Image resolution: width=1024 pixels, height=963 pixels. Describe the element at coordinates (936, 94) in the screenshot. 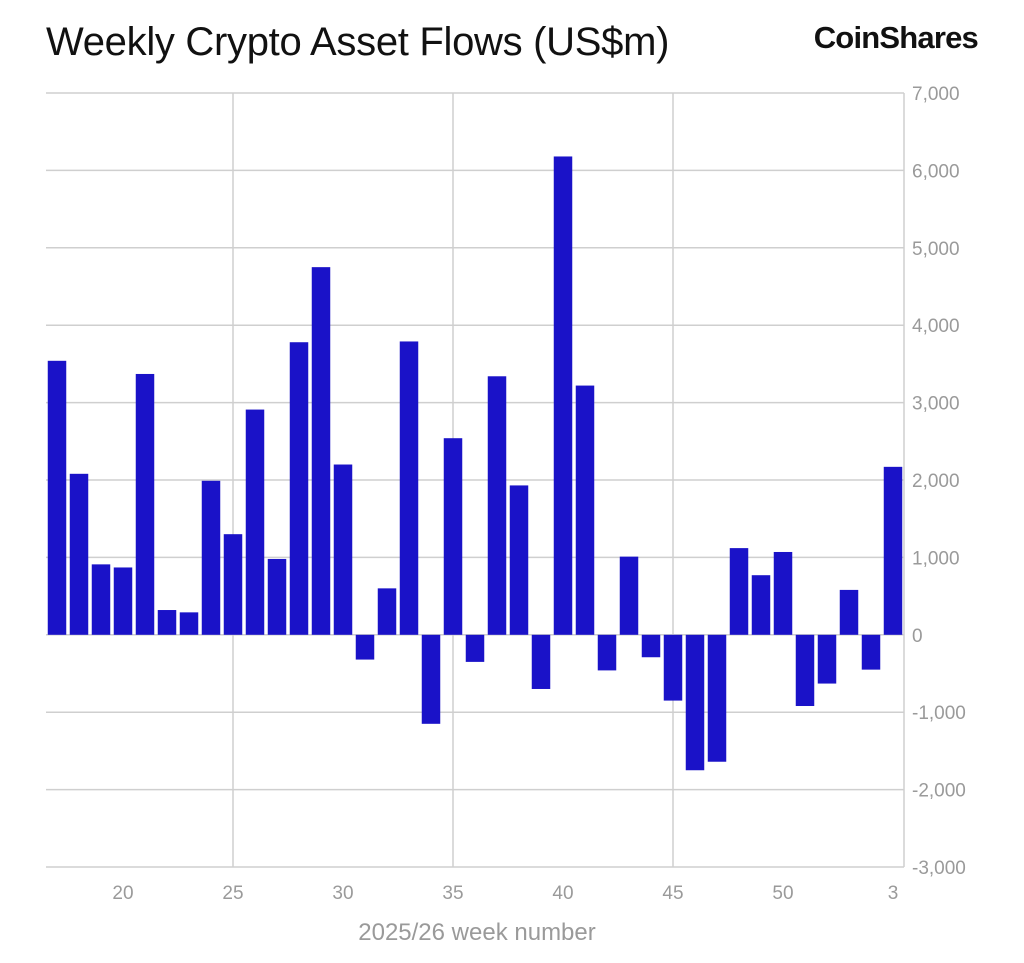

I see `y-tick-label: 7,000` at that location.